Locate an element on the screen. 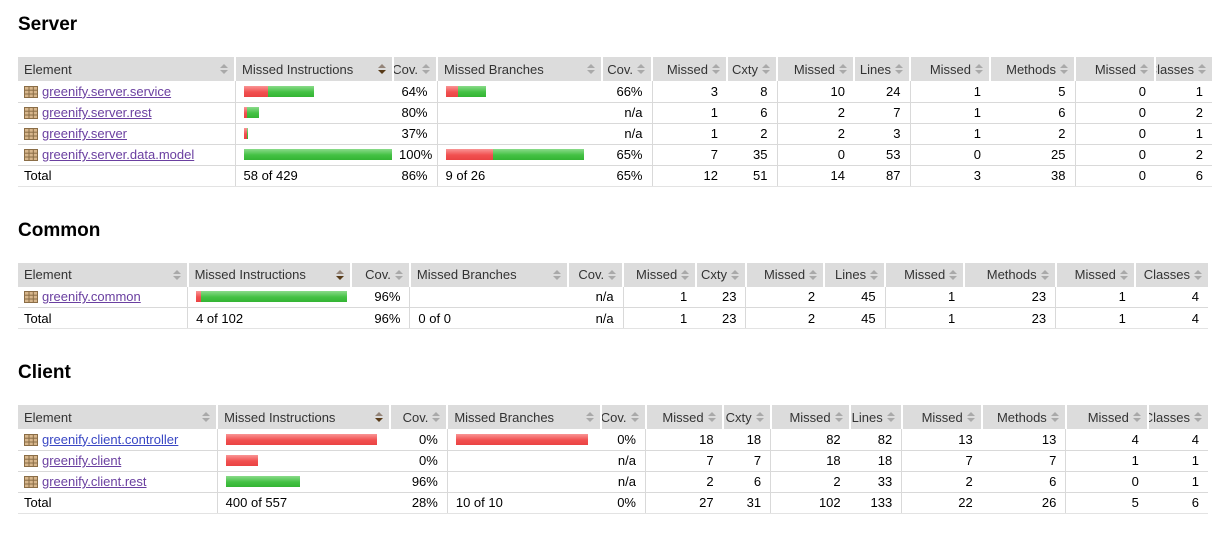  element-cell: greenify.server.rest is located at coordinates (127, 113).